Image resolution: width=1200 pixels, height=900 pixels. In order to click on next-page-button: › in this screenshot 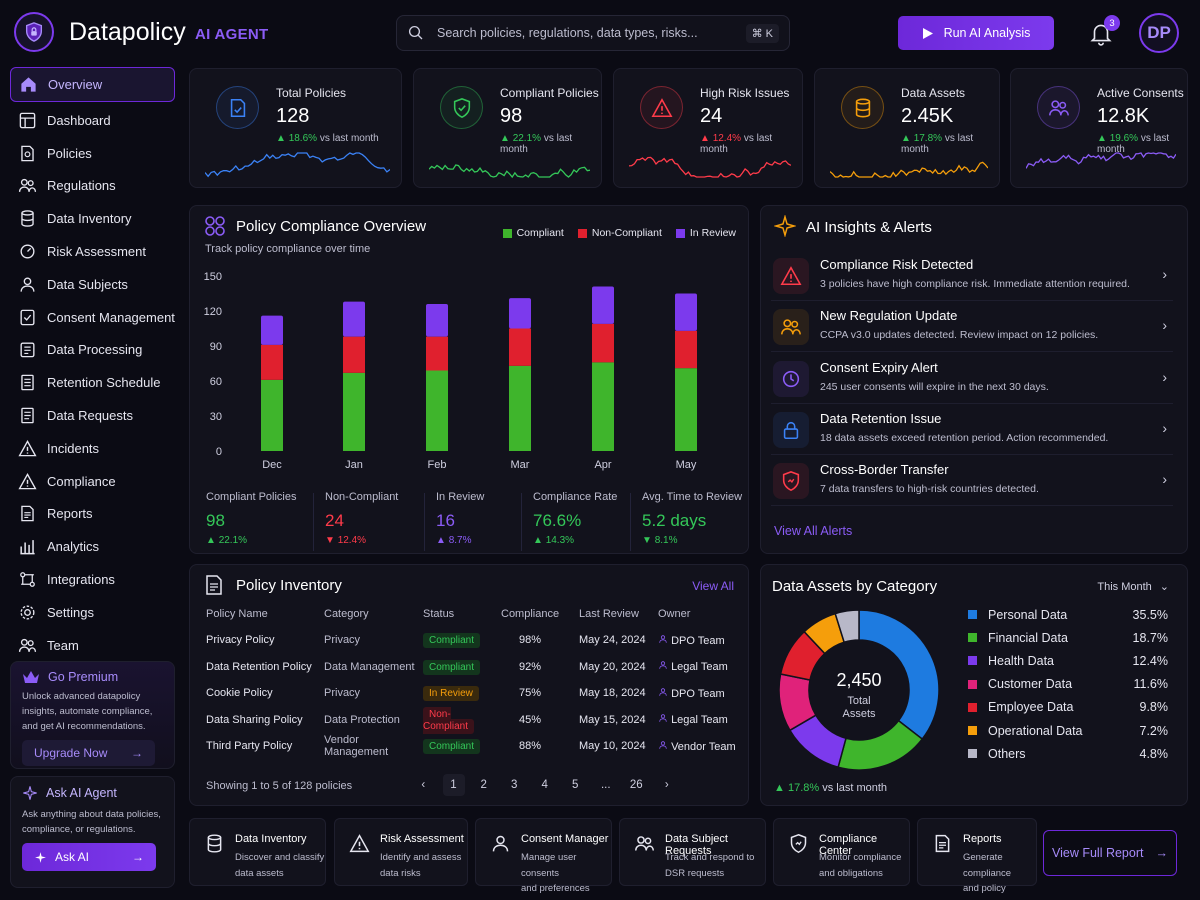, I will do `click(666, 785)`.